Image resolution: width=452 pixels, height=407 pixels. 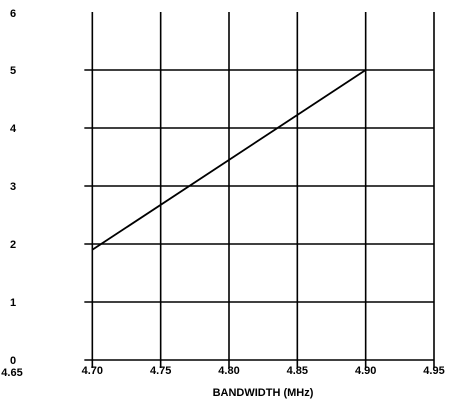 What do you see at coordinates (160, 371) in the screenshot?
I see `x-tick-label-2: 4.75` at bounding box center [160, 371].